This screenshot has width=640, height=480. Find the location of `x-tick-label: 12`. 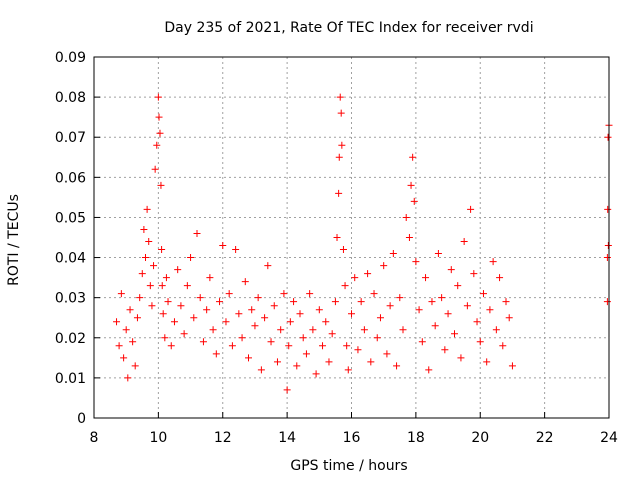

x-tick-label: 12 is located at coordinates (223, 438).